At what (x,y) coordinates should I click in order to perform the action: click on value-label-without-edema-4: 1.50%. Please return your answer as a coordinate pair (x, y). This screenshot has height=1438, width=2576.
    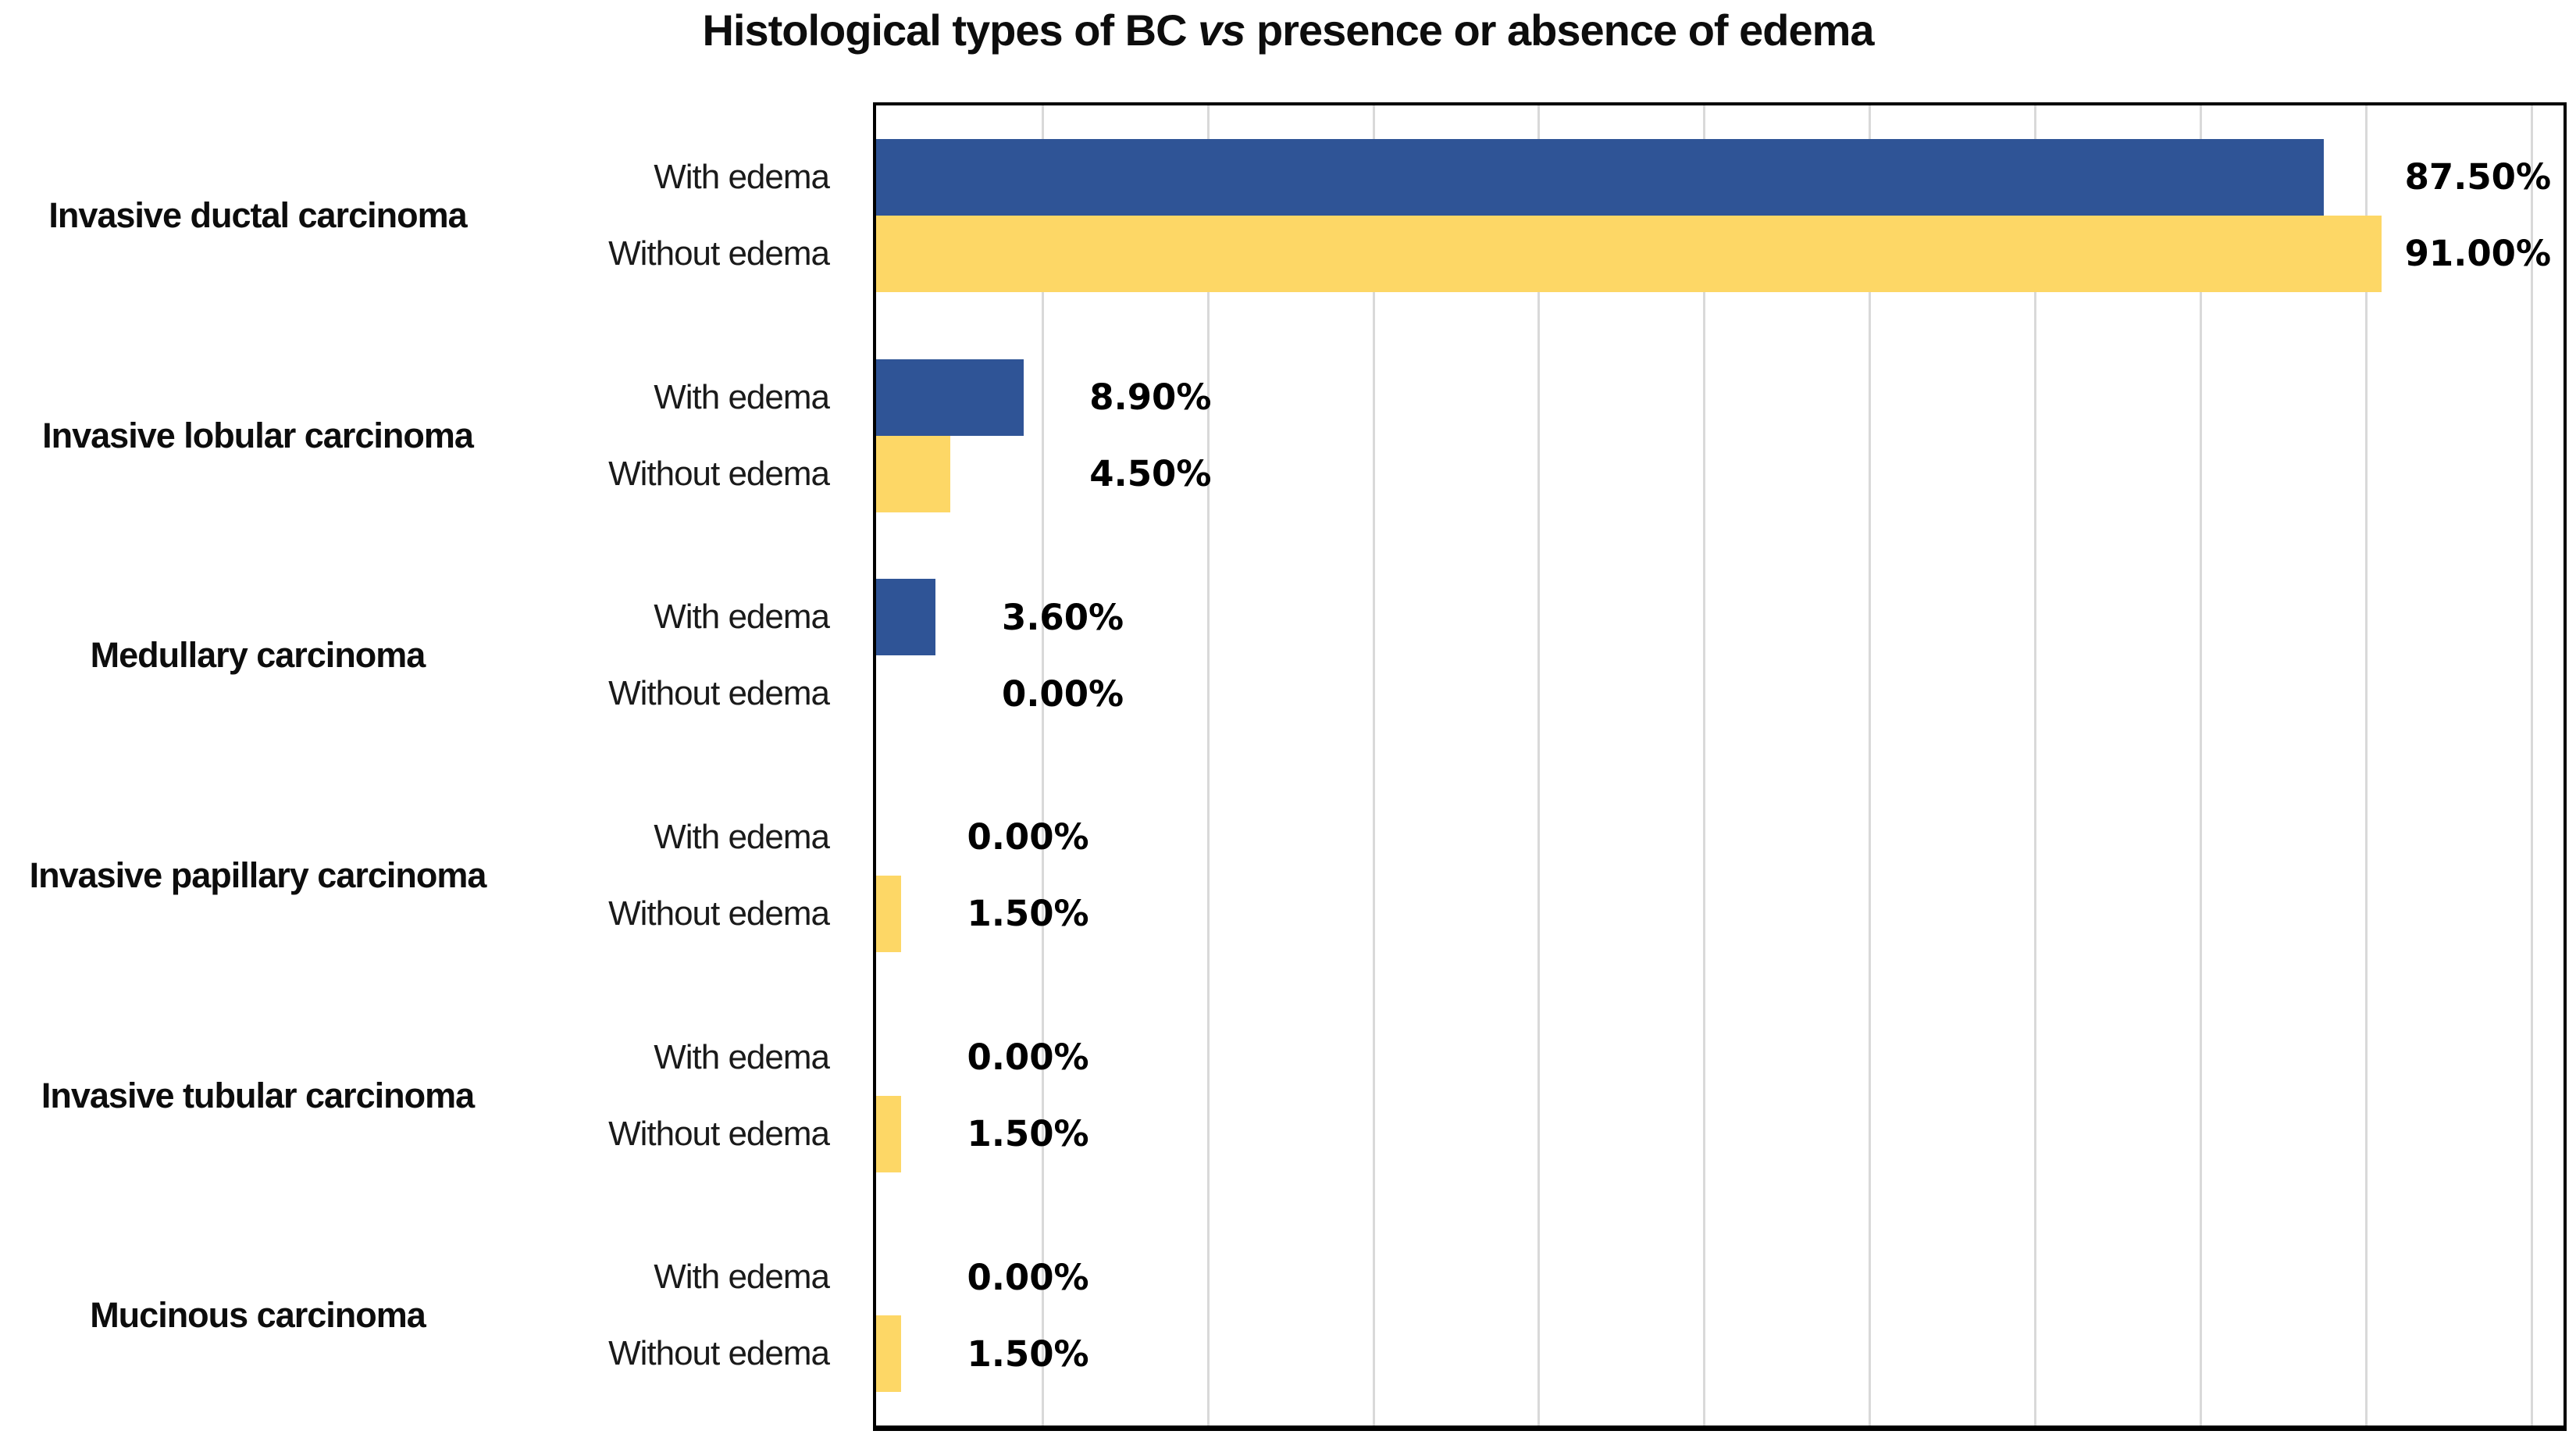
    Looking at the image, I should click on (1028, 1133).